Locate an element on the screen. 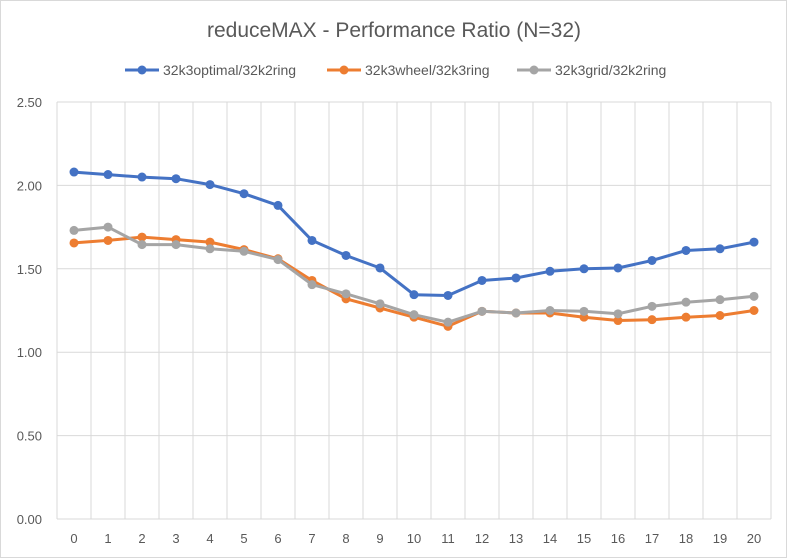  x-tick-label: 13 is located at coordinates (516, 538).